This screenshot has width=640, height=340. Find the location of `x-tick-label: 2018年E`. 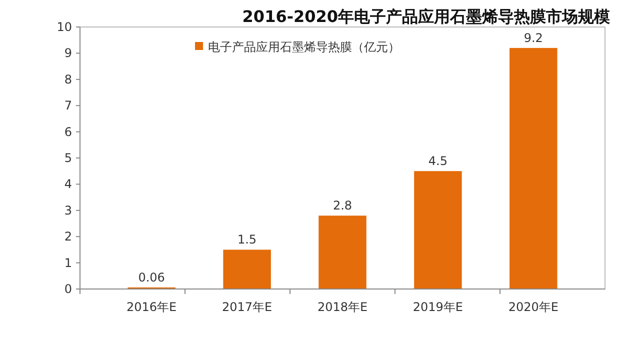

x-tick-label: 2018年E is located at coordinates (342, 307).